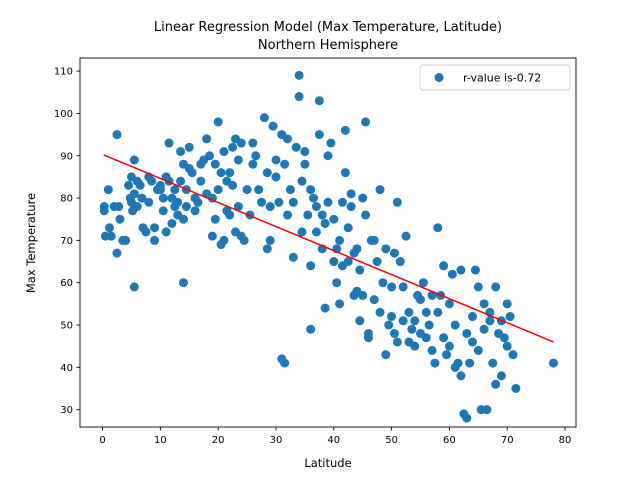 The height and width of the screenshot is (480, 640). What do you see at coordinates (66, 326) in the screenshot?
I see `y-tick-label: 50` at bounding box center [66, 326].